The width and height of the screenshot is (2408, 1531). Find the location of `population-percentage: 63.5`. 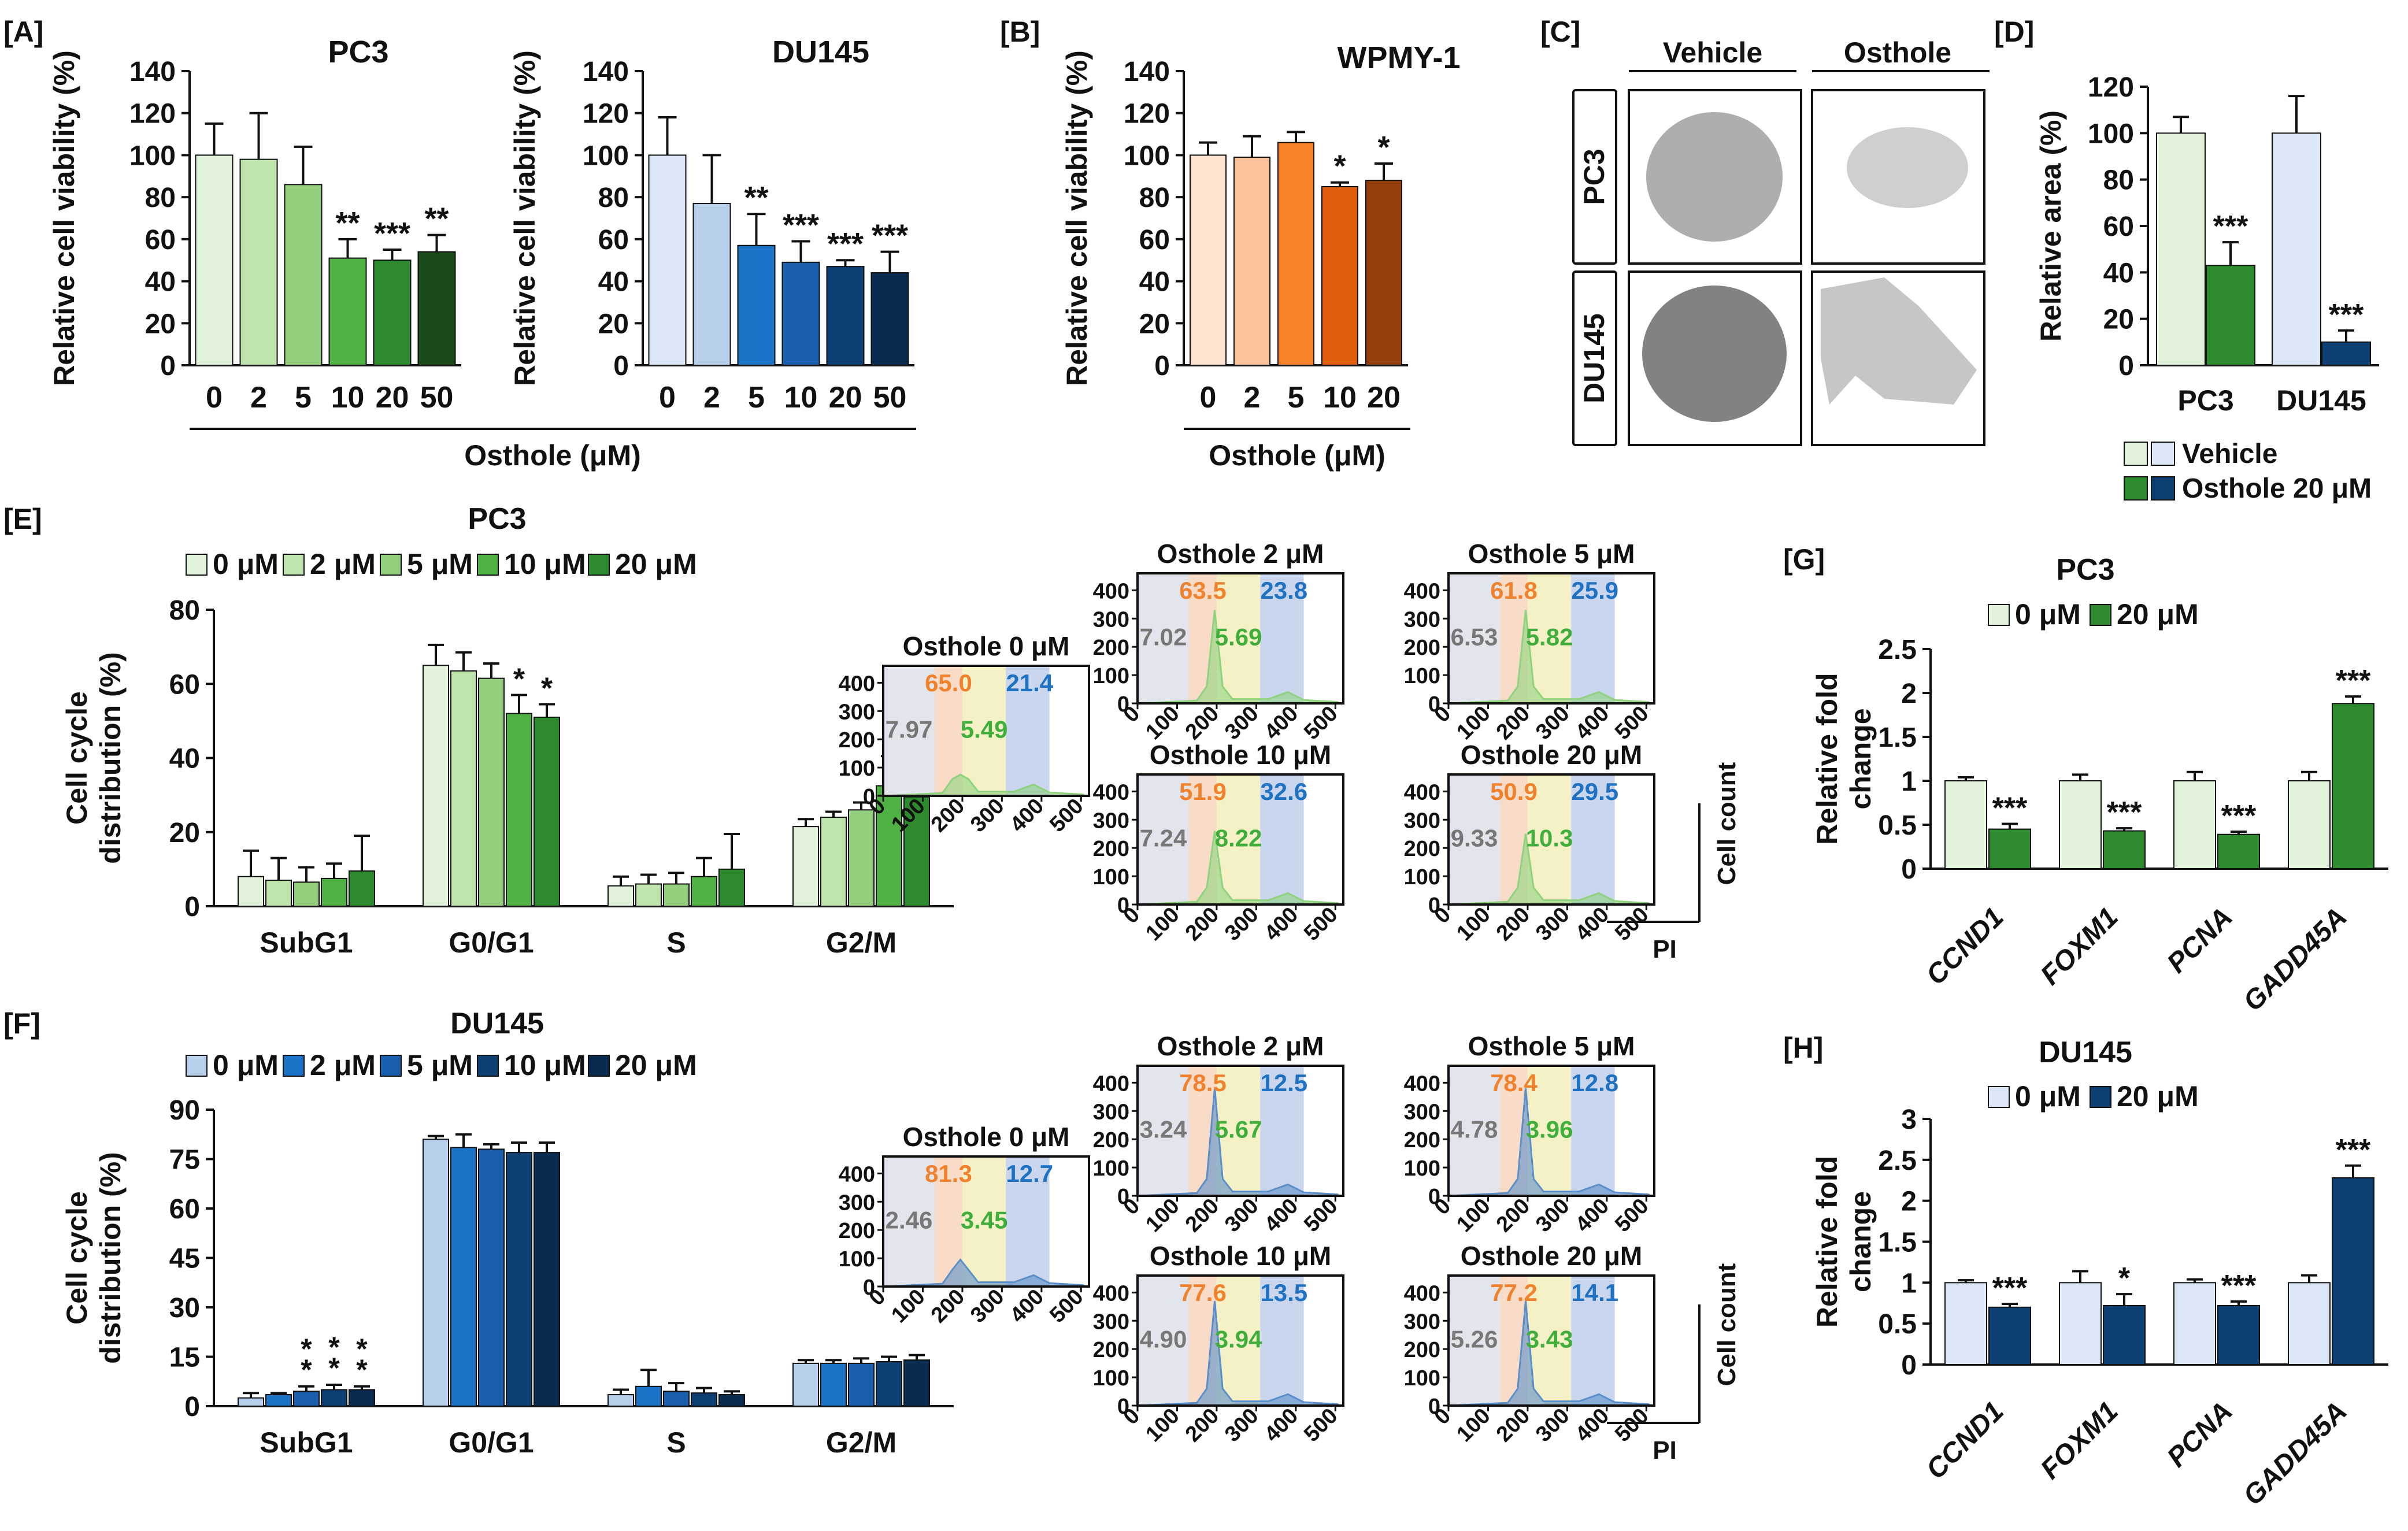

population-percentage: 63.5 is located at coordinates (1203, 590).